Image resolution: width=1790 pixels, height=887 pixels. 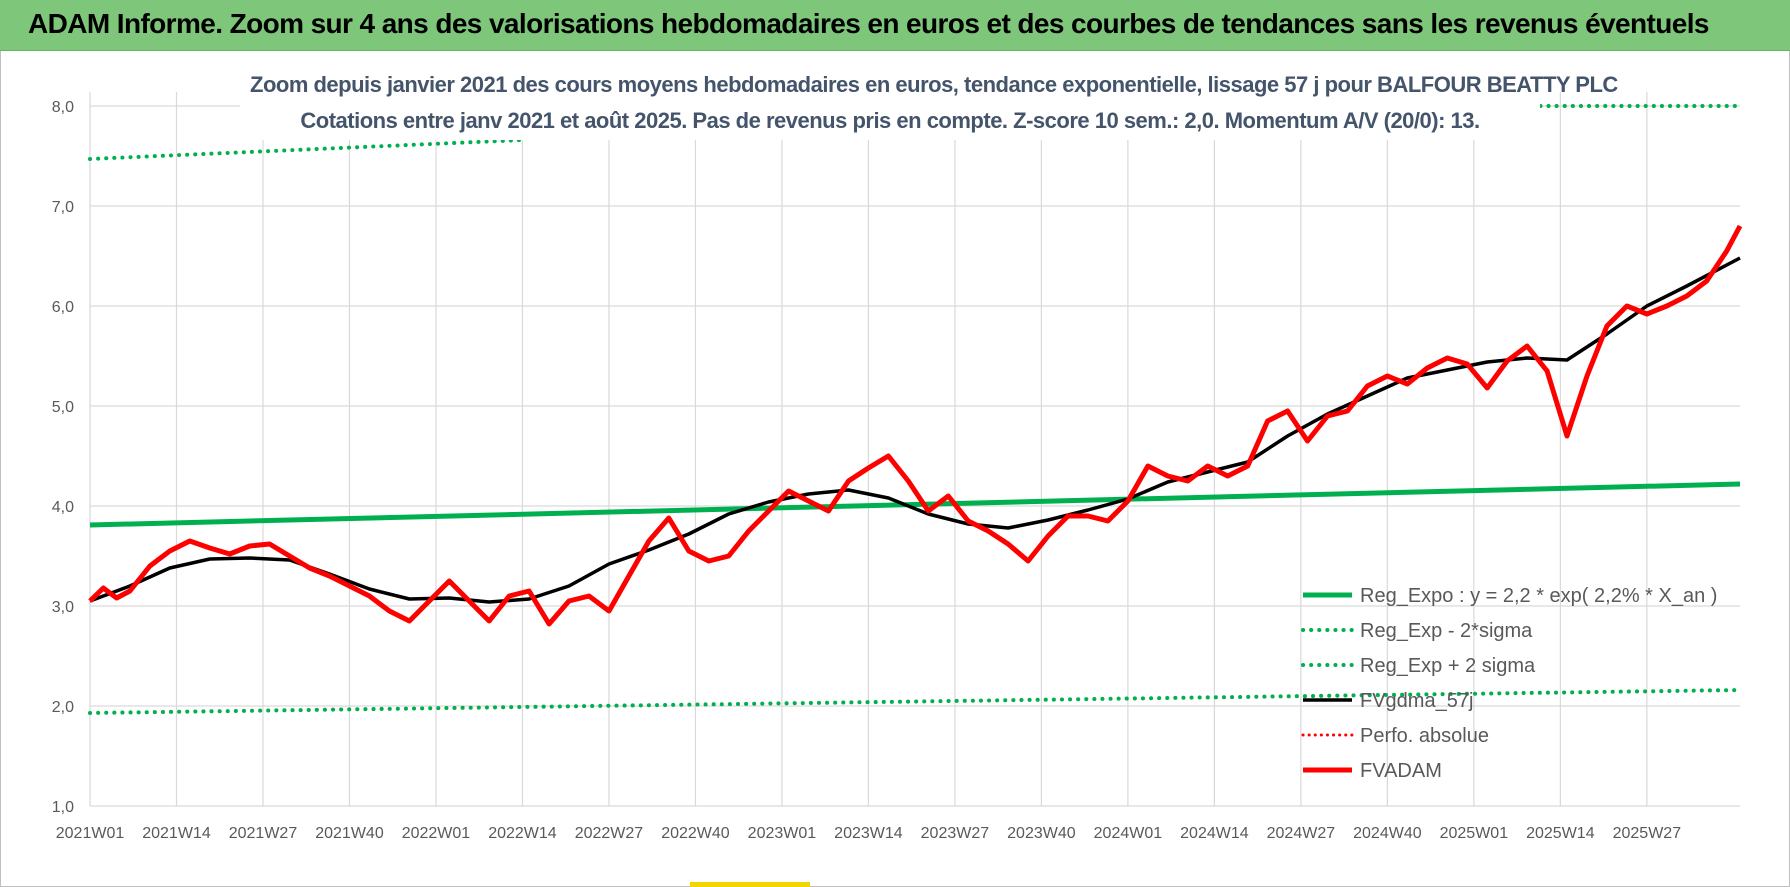 I want to click on legend-label: FVADAM, so click(x=1401, y=771).